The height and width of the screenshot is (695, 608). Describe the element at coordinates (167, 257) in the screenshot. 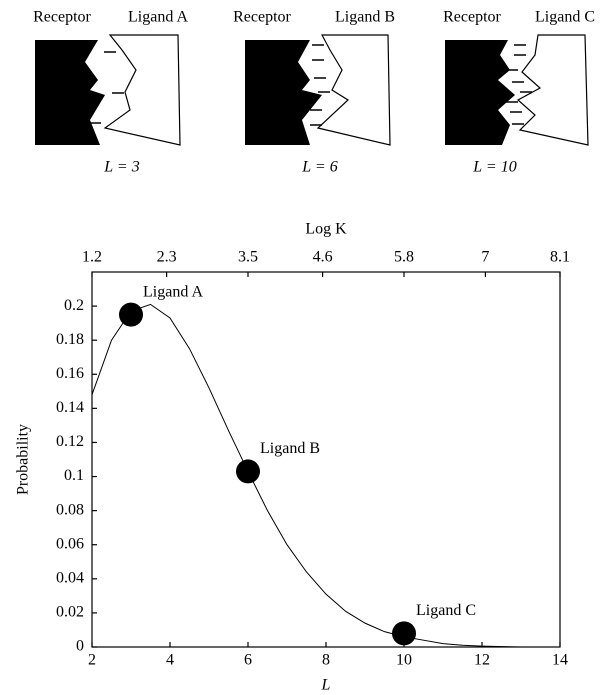

I see `x2-tick-label: 2.3` at that location.